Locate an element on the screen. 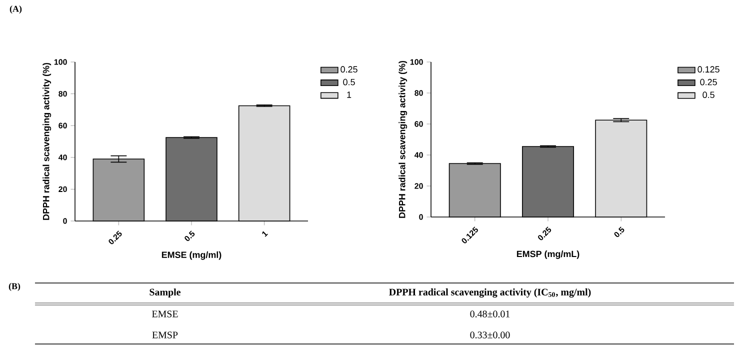 Image resolution: width=739 pixels, height=349 pixels. text: 0.33±0.00 is located at coordinates (490, 335).